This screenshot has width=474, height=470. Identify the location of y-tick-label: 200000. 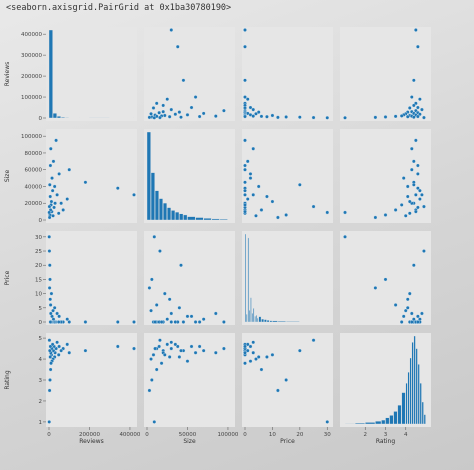
(31, 77).